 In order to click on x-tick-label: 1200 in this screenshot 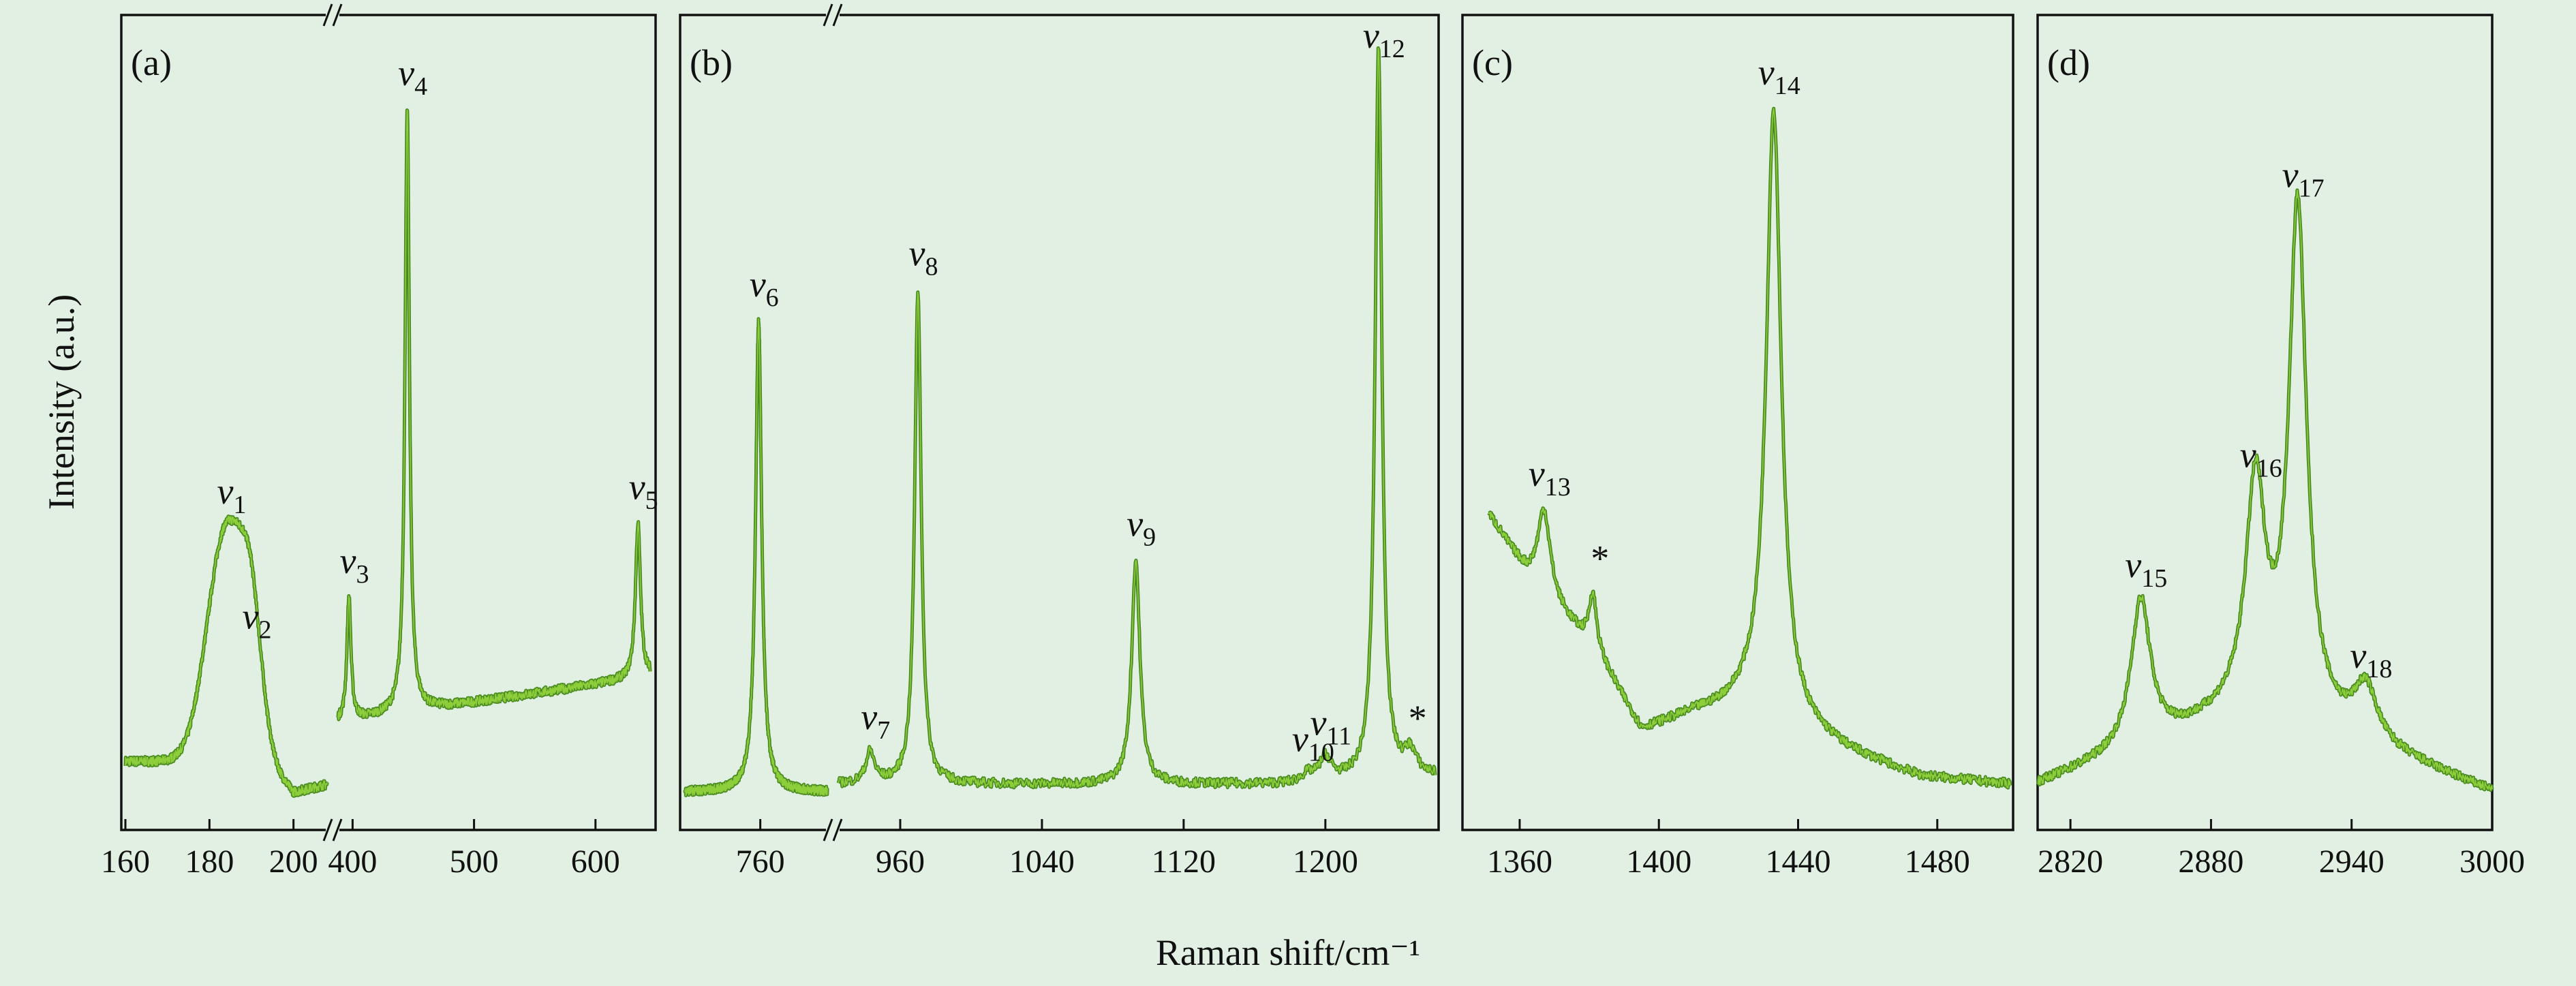, I will do `click(1325, 862)`.